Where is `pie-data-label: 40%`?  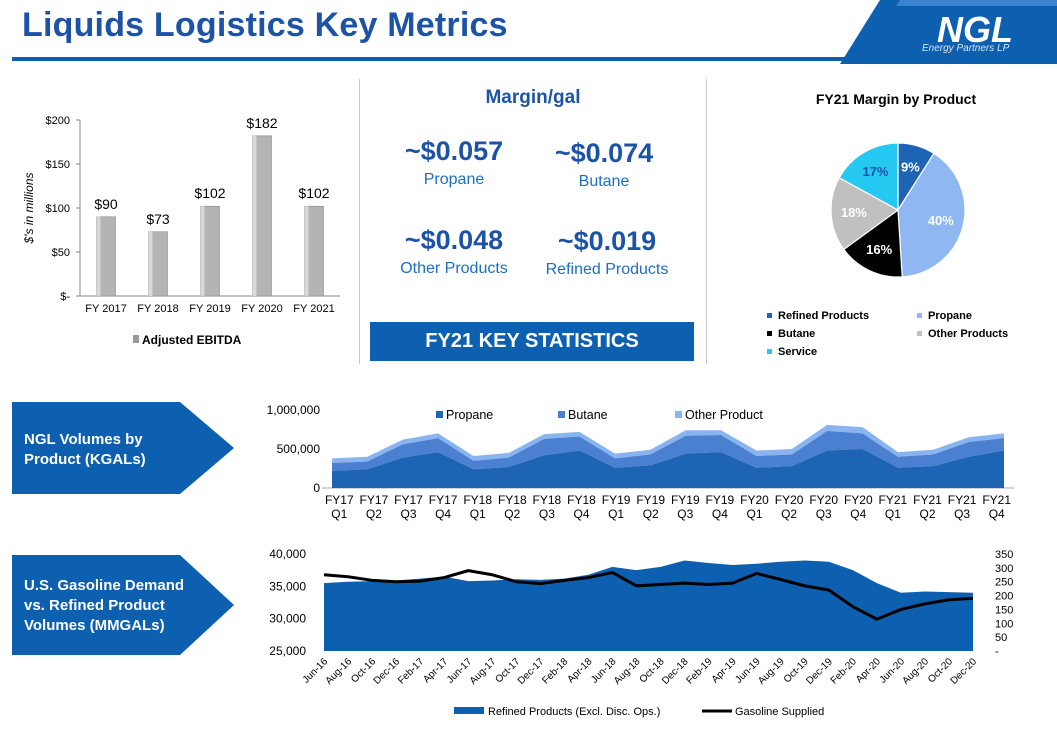 pie-data-label: 40% is located at coordinates (941, 220).